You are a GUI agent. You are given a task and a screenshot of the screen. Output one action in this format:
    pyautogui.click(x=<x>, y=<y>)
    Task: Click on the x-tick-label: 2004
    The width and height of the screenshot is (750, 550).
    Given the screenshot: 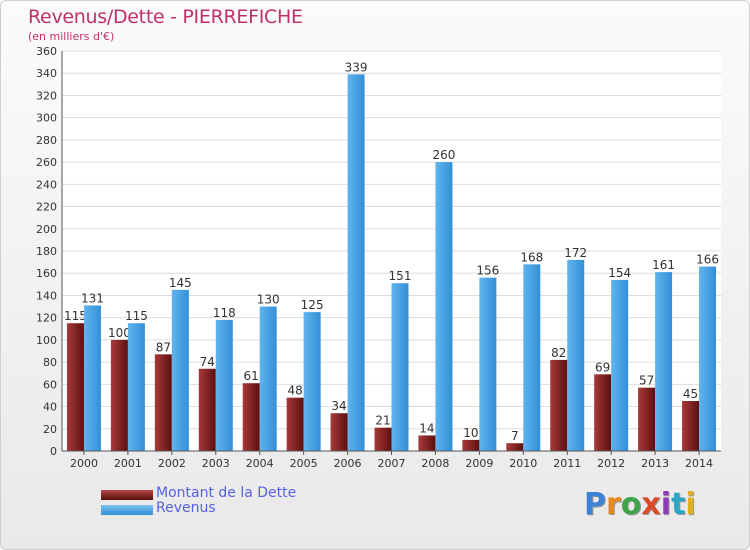 What is the action you would take?
    pyautogui.click(x=260, y=463)
    